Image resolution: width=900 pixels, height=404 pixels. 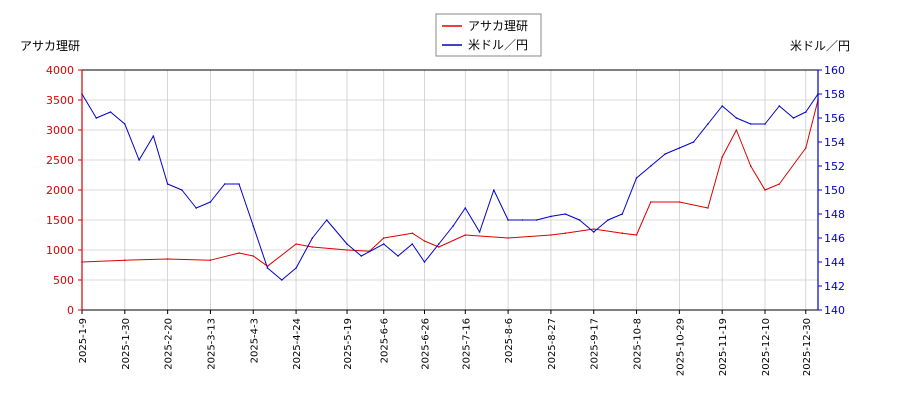 I want to click on x-tick-label-3: 2025-3-13, so click(x=211, y=344).